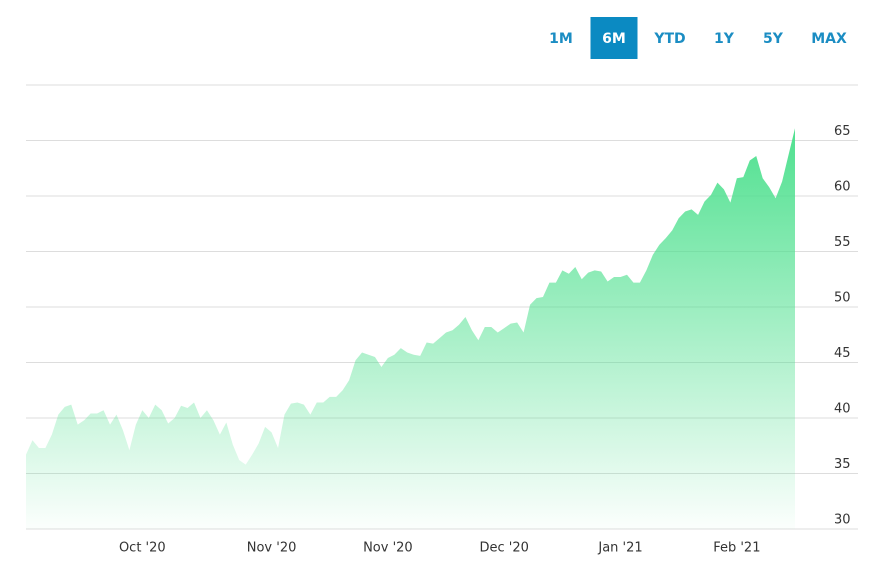 This screenshot has width=876, height=579. What do you see at coordinates (842, 131) in the screenshot?
I see `y-tick-label: 65` at bounding box center [842, 131].